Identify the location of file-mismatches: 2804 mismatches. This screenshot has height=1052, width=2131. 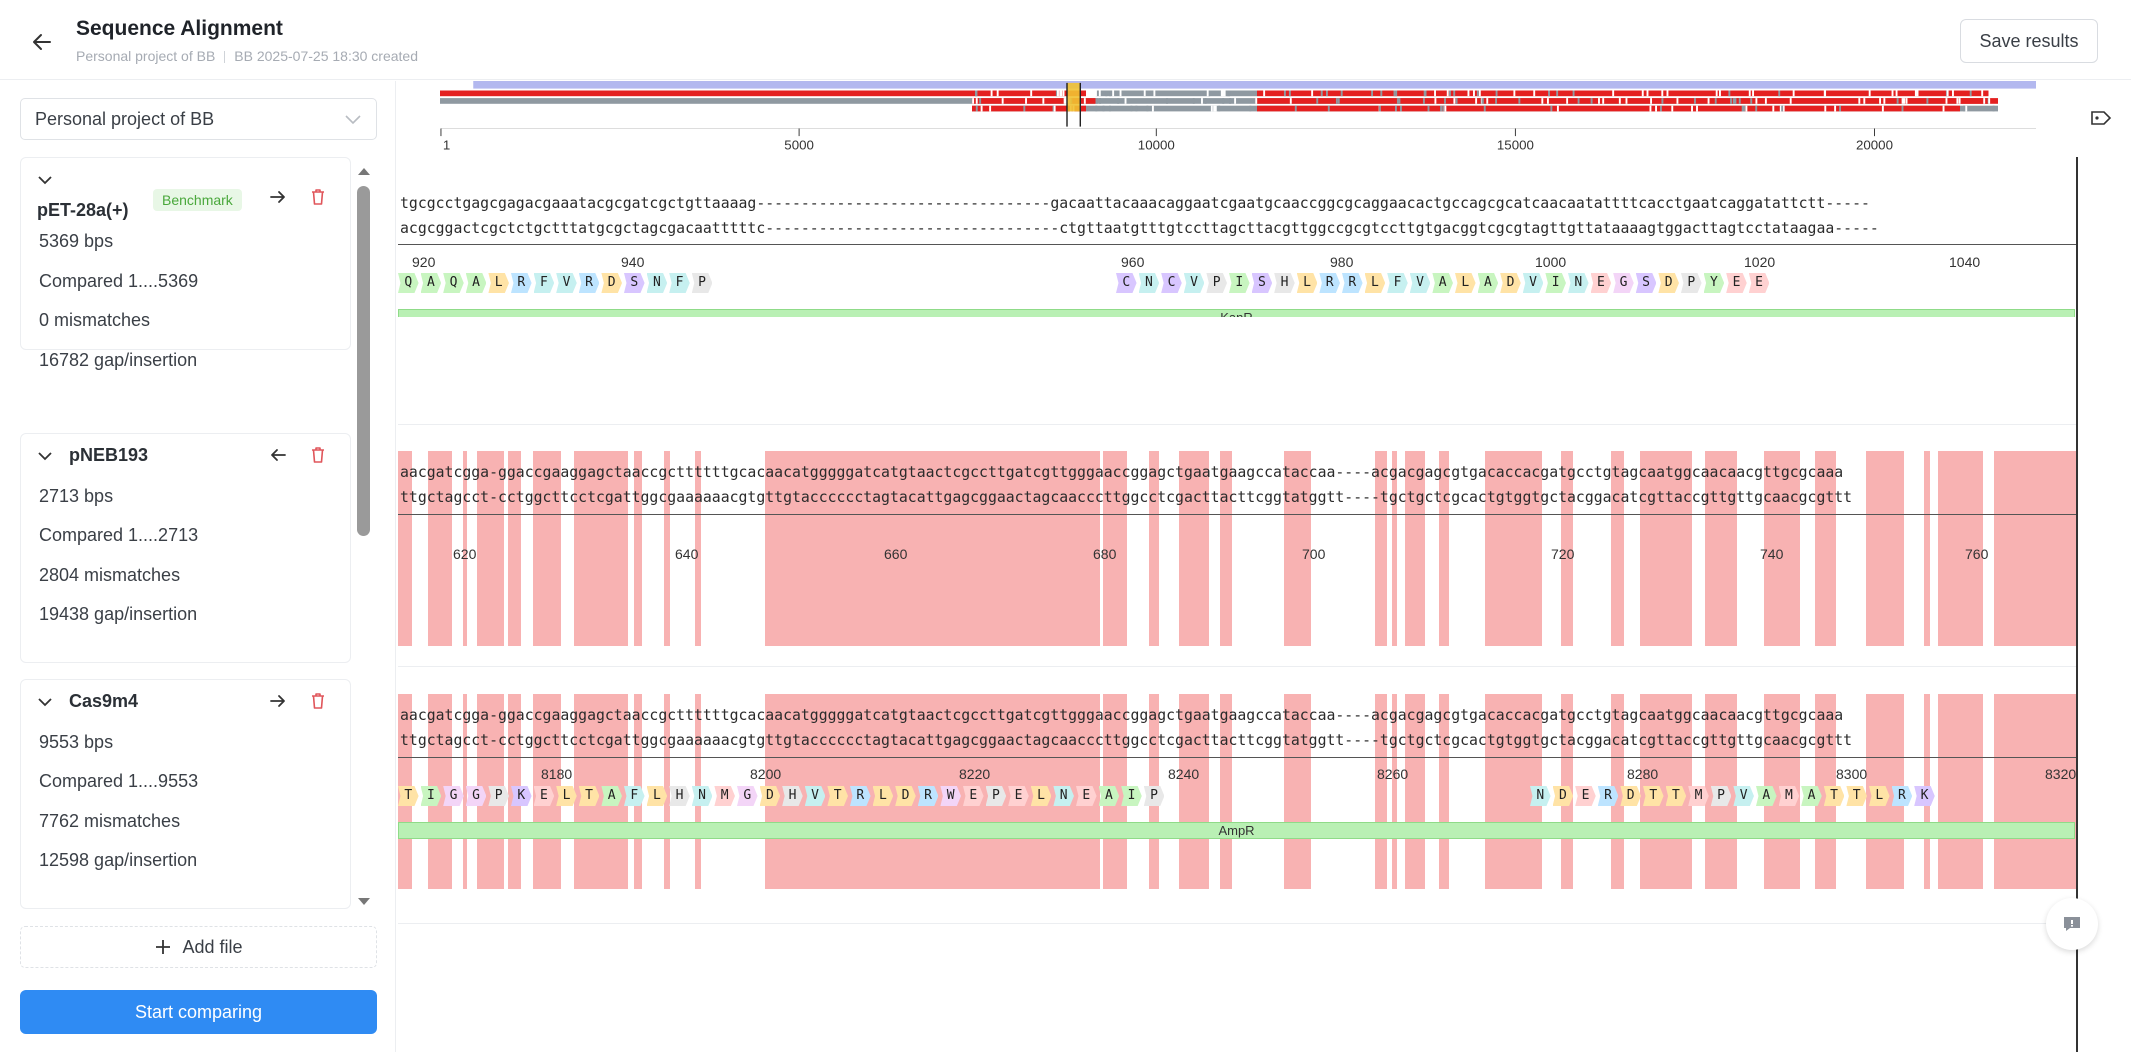
(110, 575).